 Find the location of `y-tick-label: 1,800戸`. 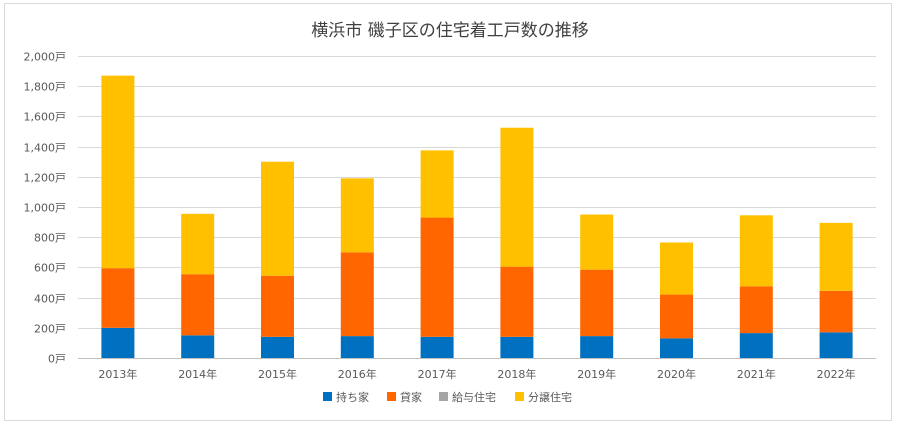

y-tick-label: 1,800戸 is located at coordinates (45, 87).